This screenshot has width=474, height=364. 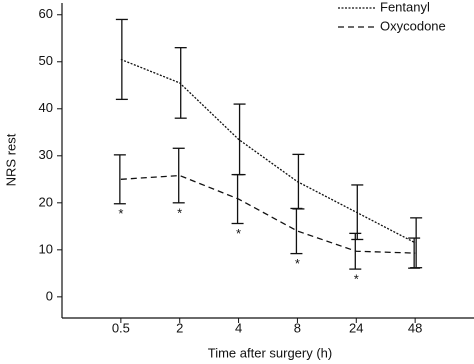 What do you see at coordinates (46, 107) in the screenshot?
I see `y-tick-label: 40` at bounding box center [46, 107].